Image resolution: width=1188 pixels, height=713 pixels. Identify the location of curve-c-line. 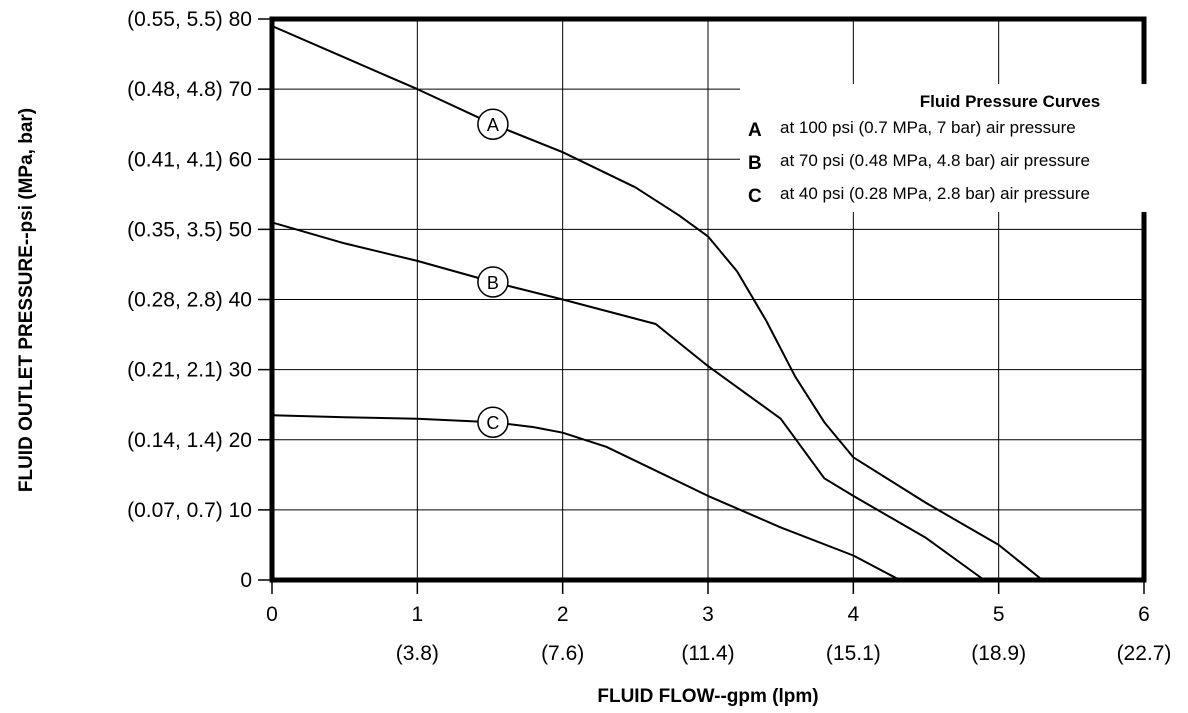
(586, 497).